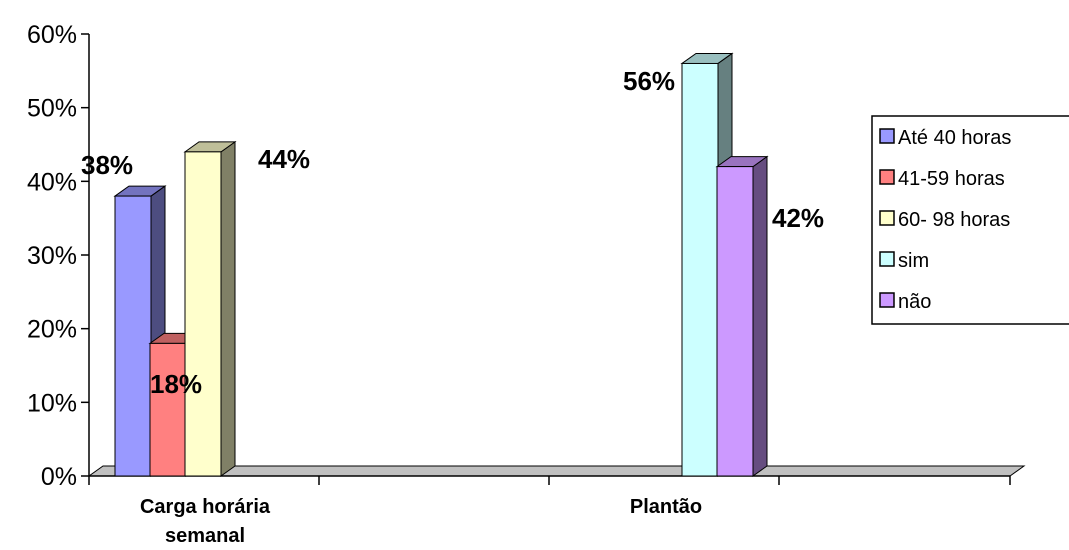  Describe the element at coordinates (52, 109) in the screenshot. I see `y-tick-label: 50%` at that location.